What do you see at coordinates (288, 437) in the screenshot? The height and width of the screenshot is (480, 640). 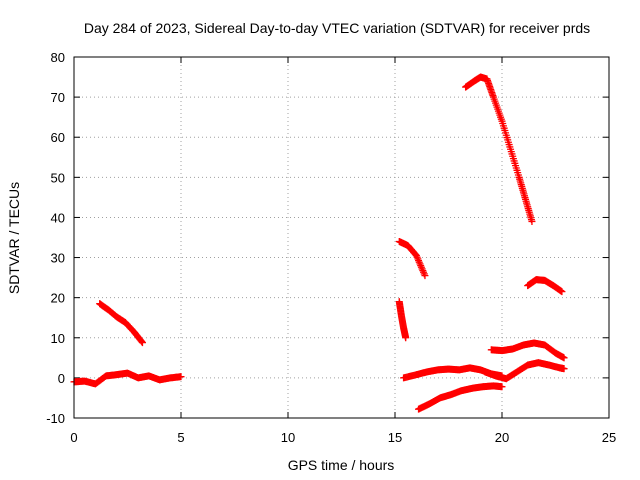 I see `x-tick-label: 10` at bounding box center [288, 437].